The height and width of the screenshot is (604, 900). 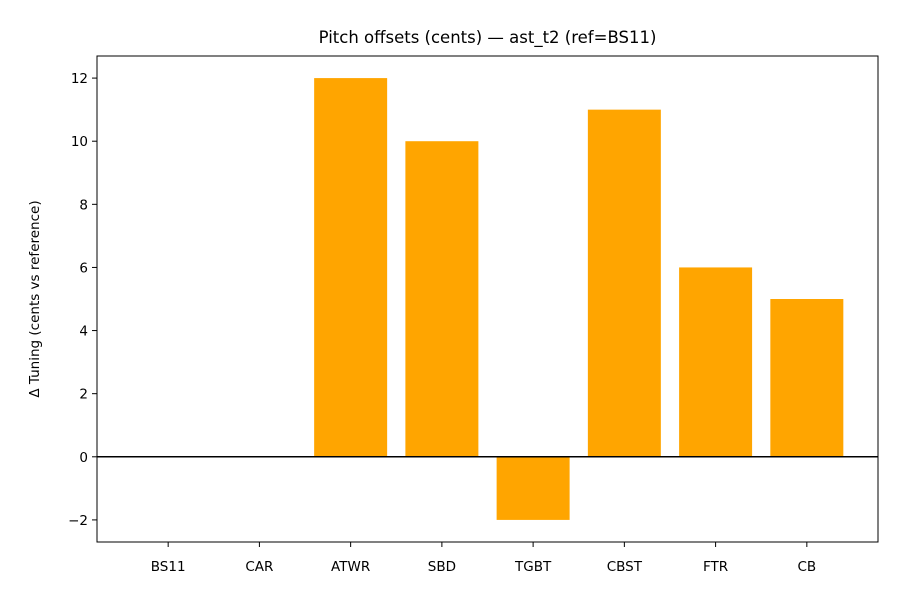 I want to click on bar-atwr, so click(x=351, y=267).